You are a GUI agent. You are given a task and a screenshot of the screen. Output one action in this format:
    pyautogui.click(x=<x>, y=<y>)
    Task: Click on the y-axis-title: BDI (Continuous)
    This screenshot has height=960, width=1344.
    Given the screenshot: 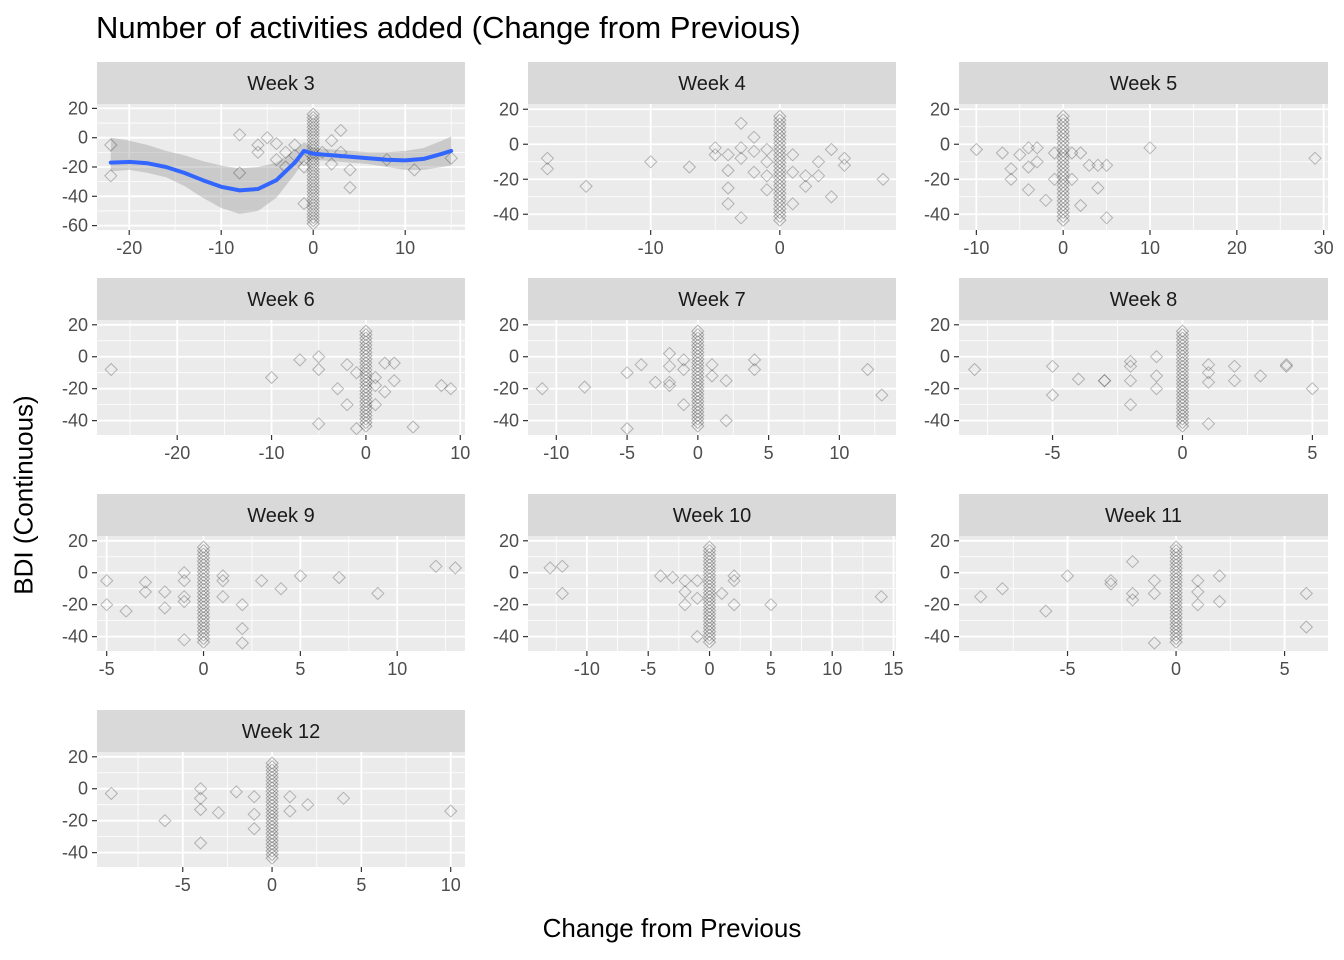 What is the action you would take?
    pyautogui.click(x=23, y=495)
    